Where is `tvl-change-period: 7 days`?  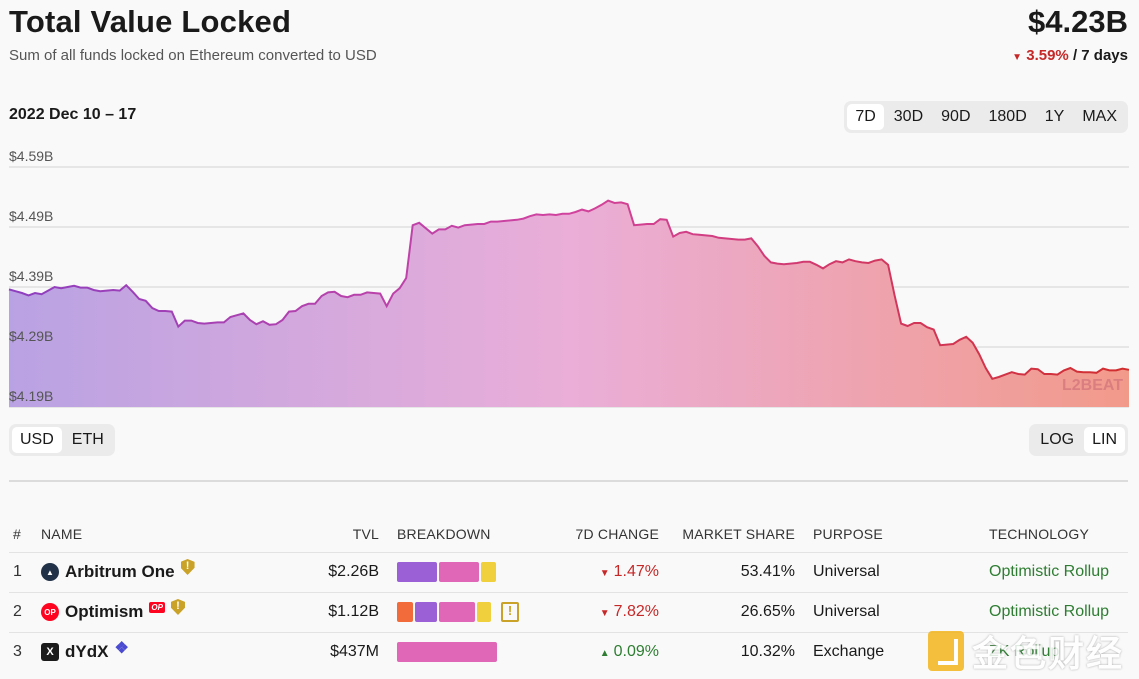
tvl-change-period: 7 days is located at coordinates (1104, 55).